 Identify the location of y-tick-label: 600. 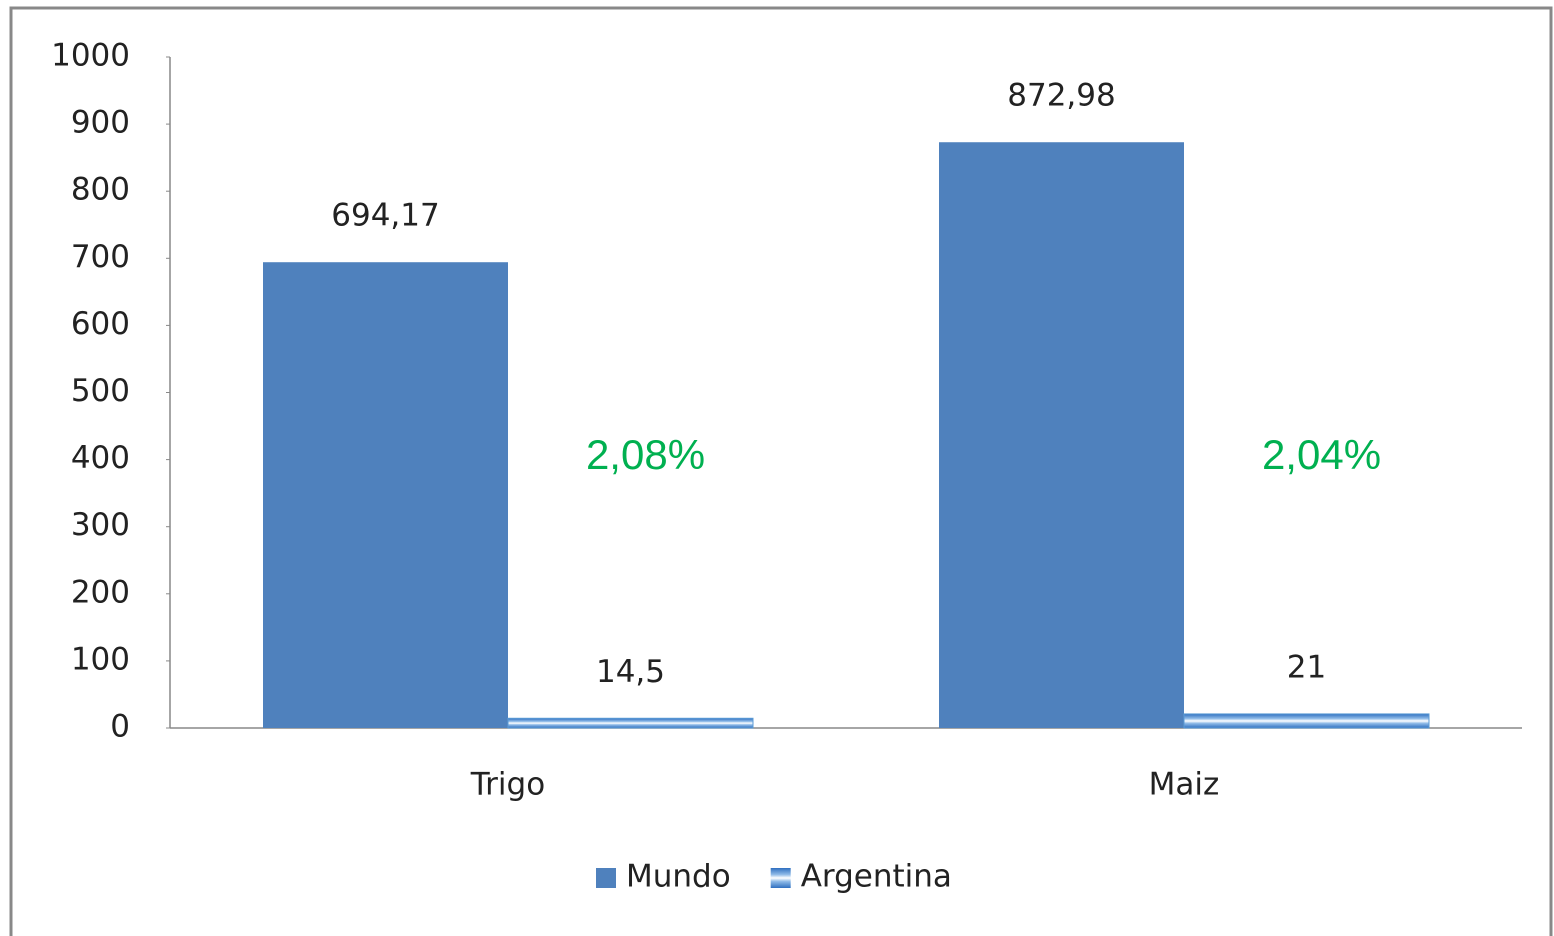
(100, 324).